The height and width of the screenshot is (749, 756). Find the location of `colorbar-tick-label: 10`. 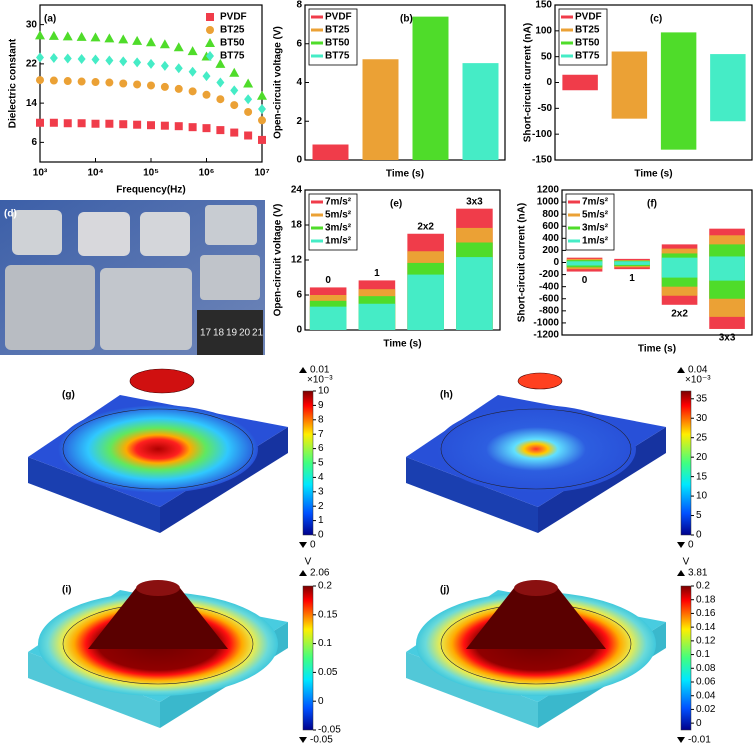

colorbar-tick-label: 10 is located at coordinates (702, 496).